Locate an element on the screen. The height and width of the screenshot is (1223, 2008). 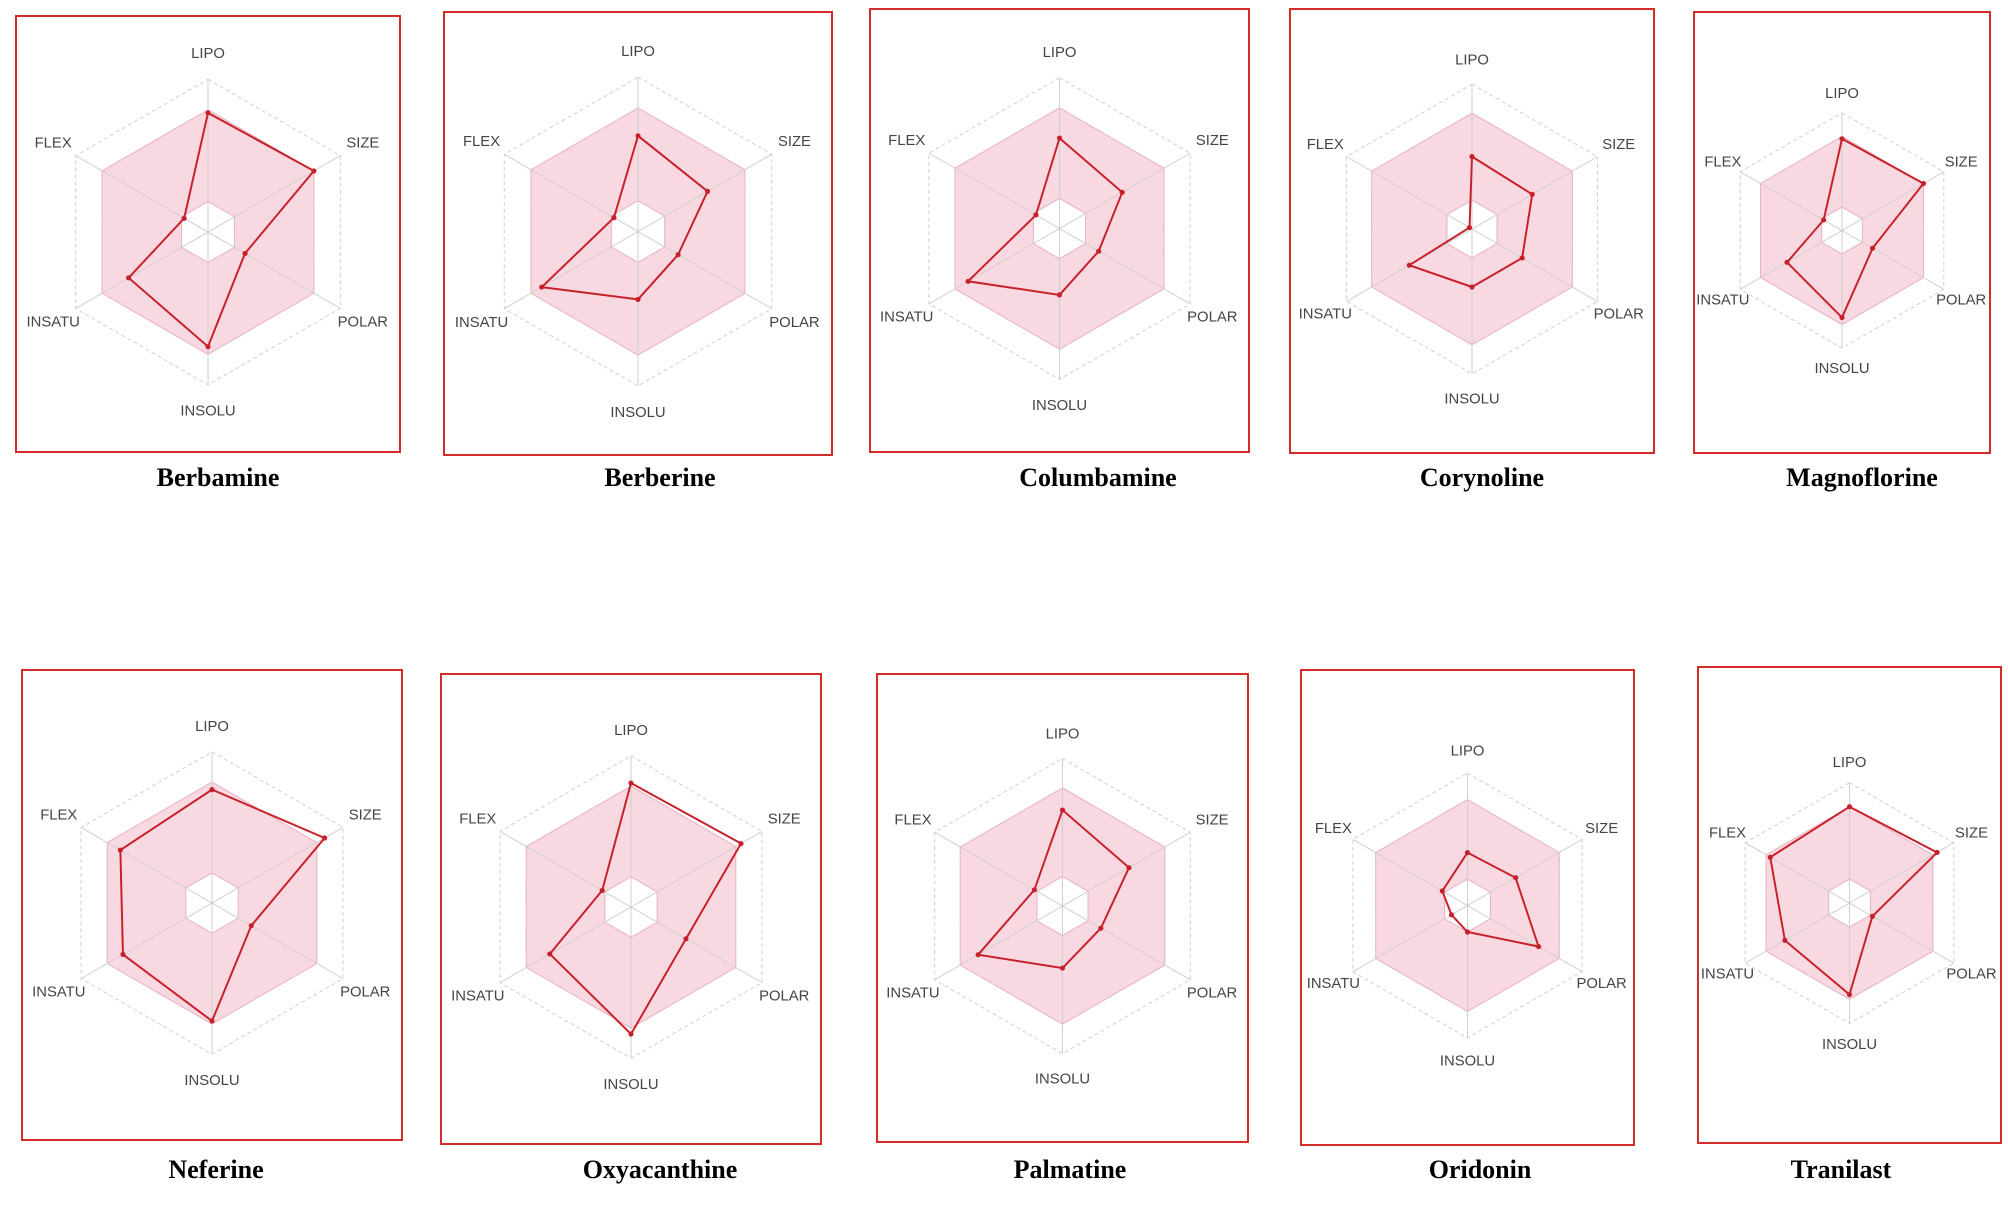
compound-name: Magnoflorine is located at coordinates (1862, 477).